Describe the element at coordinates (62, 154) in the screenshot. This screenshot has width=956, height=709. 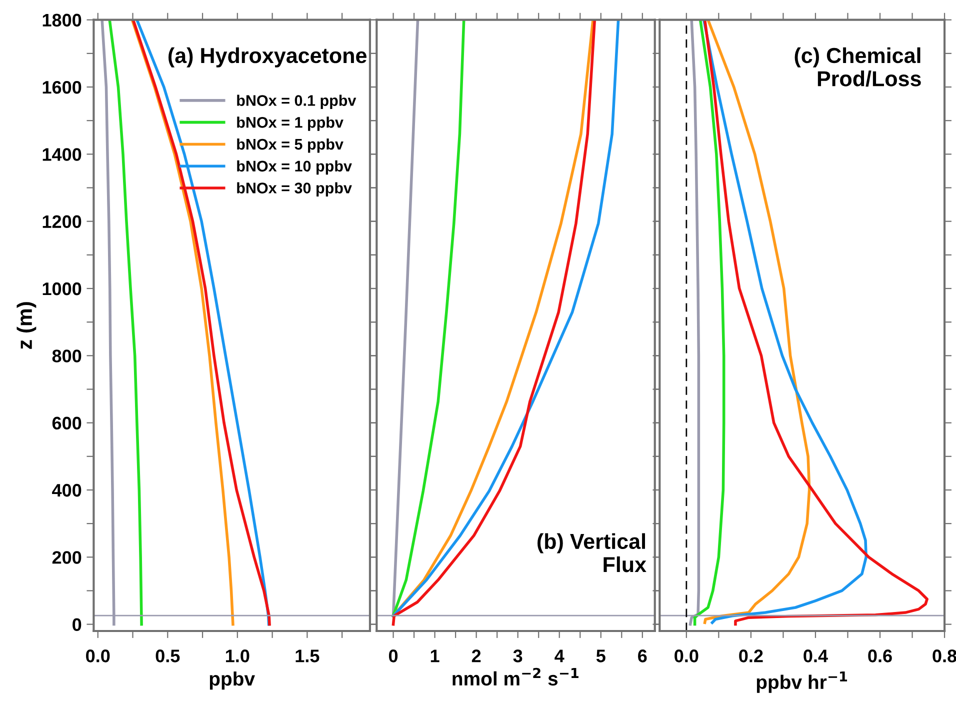
I see `y-tick-label: 1400` at that location.